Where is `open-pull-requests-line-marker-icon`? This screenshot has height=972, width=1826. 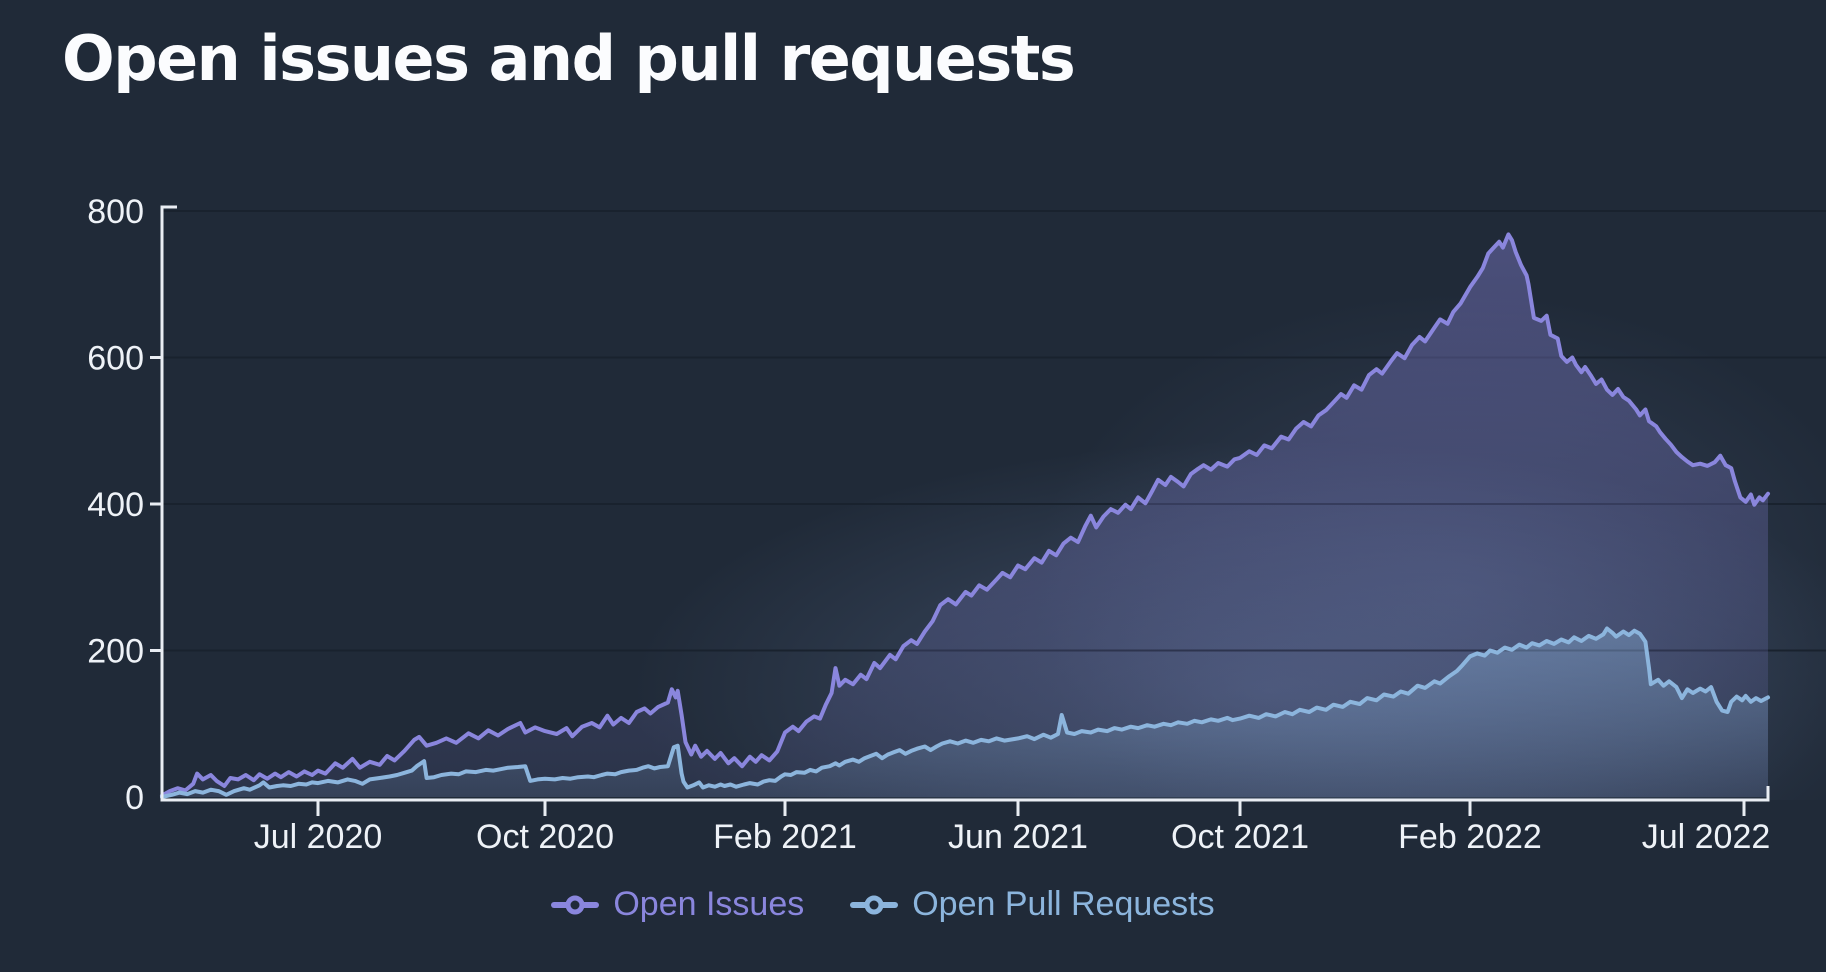 open-pull-requests-line-marker-icon is located at coordinates (874, 904).